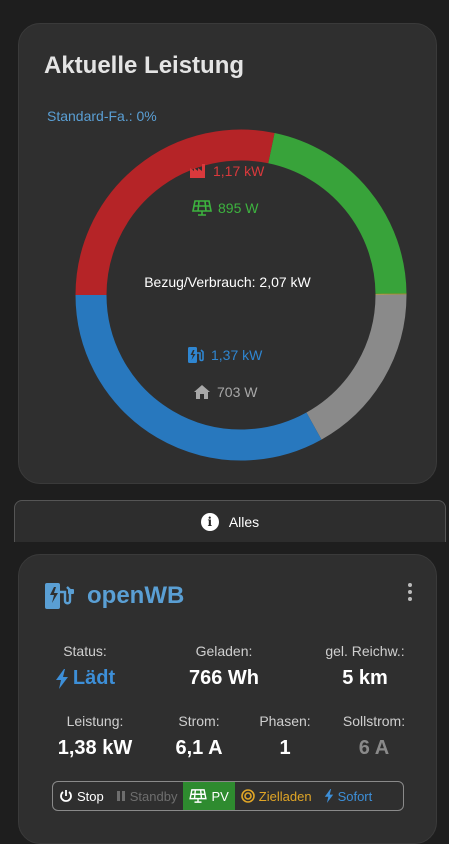 This screenshot has width=449, height=844. I want to click on mode-sofort-label: Sofort, so click(355, 796).